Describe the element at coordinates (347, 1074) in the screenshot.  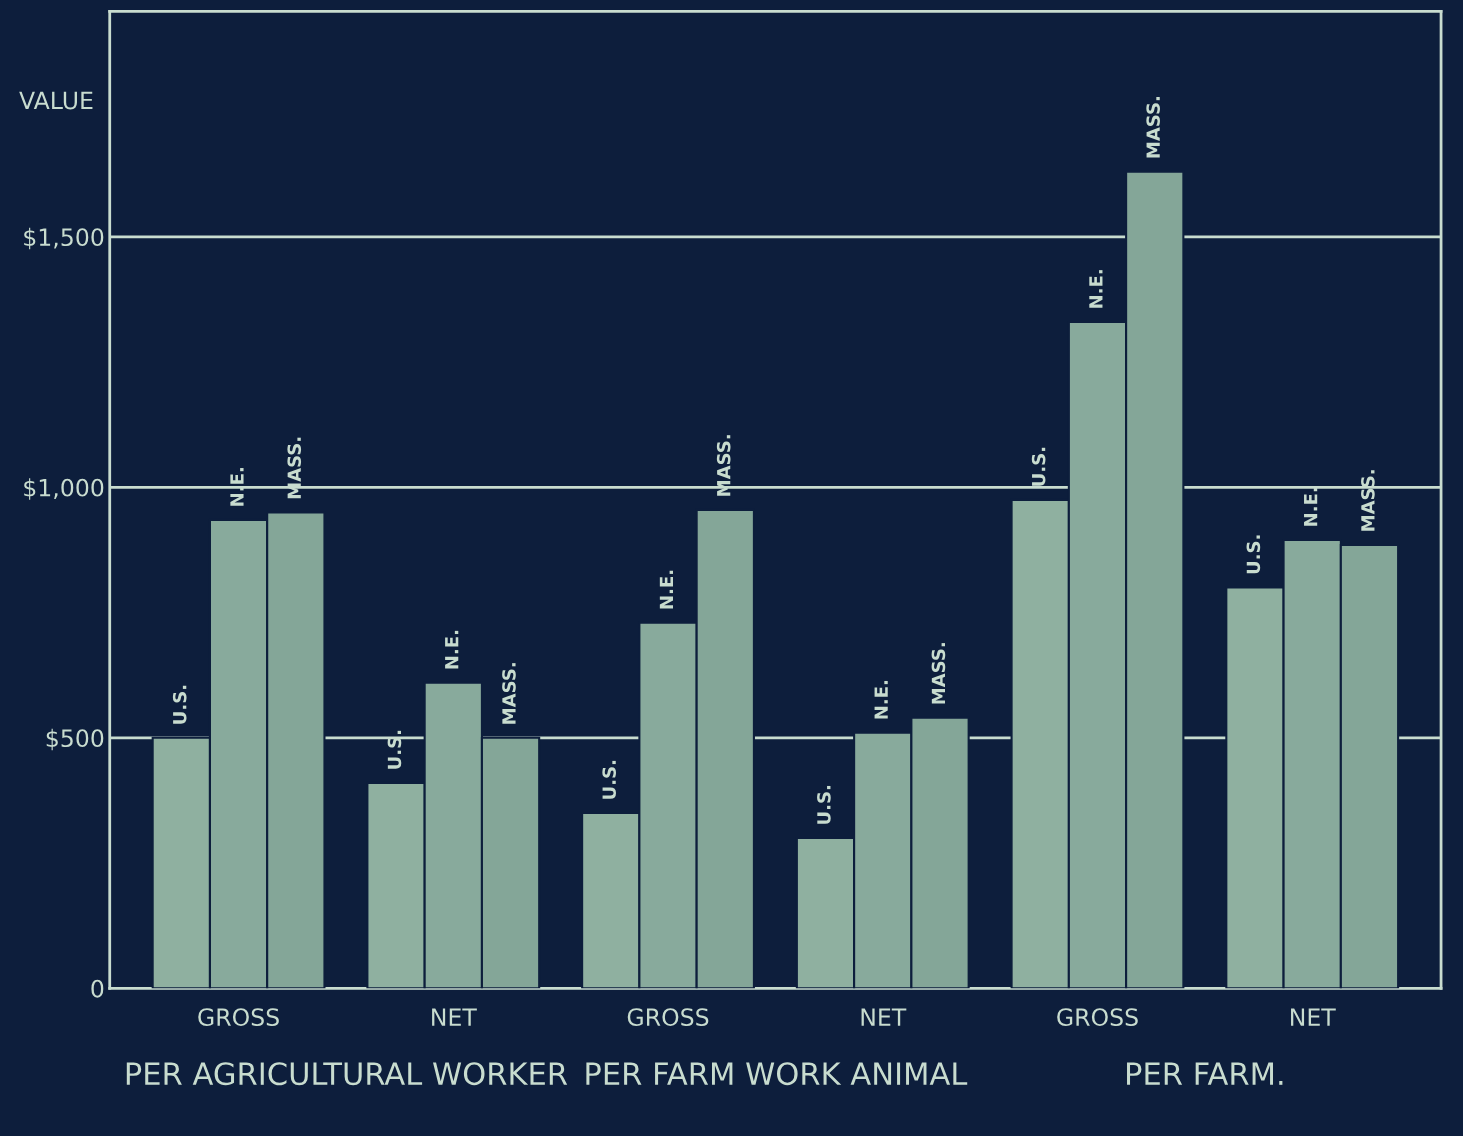
I see `text: PER AGRICULTURAL WORKER` at that location.